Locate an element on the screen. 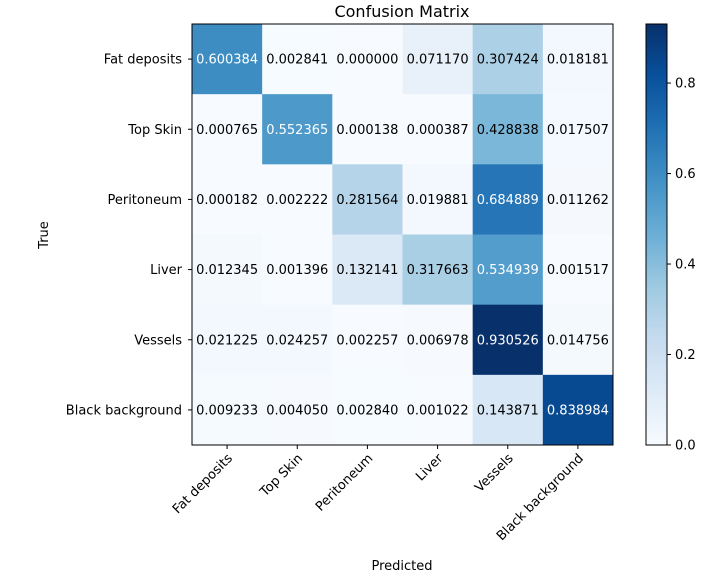 This screenshot has height=575, width=723. cell-value-label: 0.002841 is located at coordinates (297, 60).